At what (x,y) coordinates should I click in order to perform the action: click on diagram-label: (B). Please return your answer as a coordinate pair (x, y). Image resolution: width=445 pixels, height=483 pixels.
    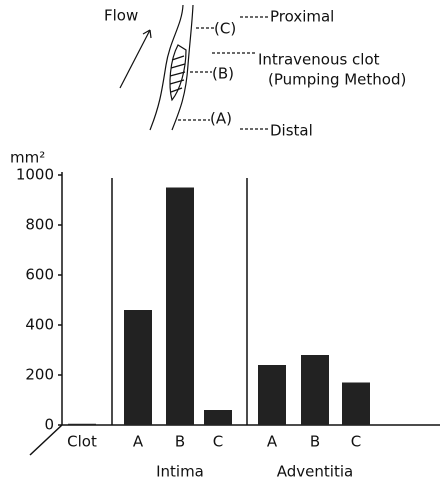
    Looking at the image, I should click on (223, 74).